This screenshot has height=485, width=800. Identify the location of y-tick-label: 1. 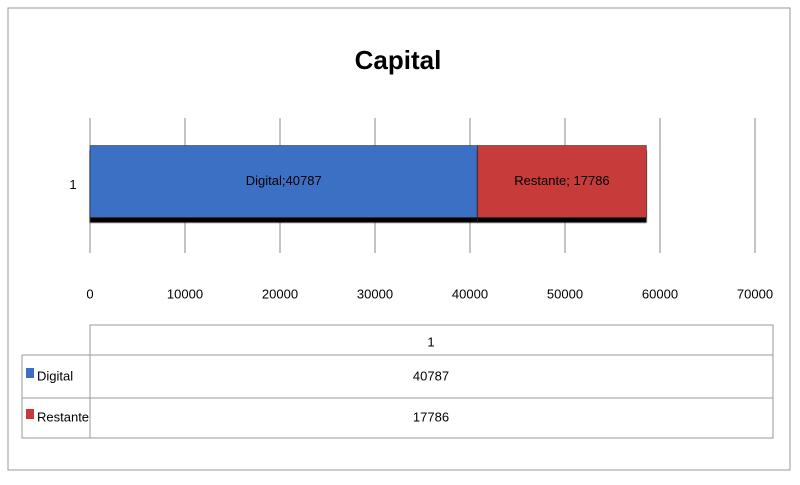
(72, 184).